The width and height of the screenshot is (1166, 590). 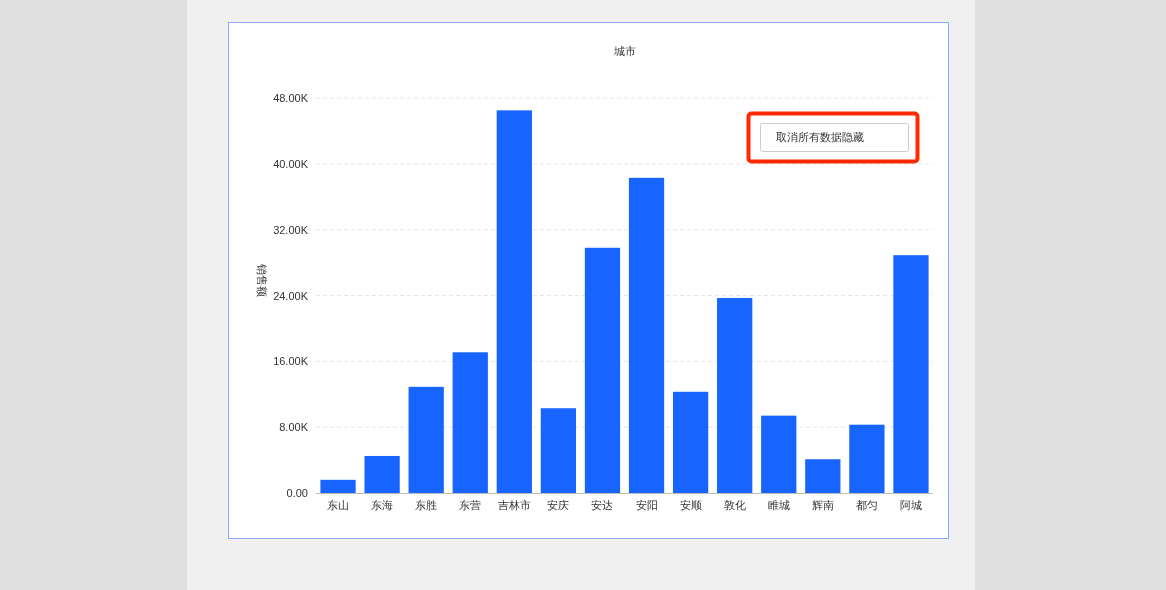 I want to click on x-tick-label: 安顺, so click(x=690, y=505).